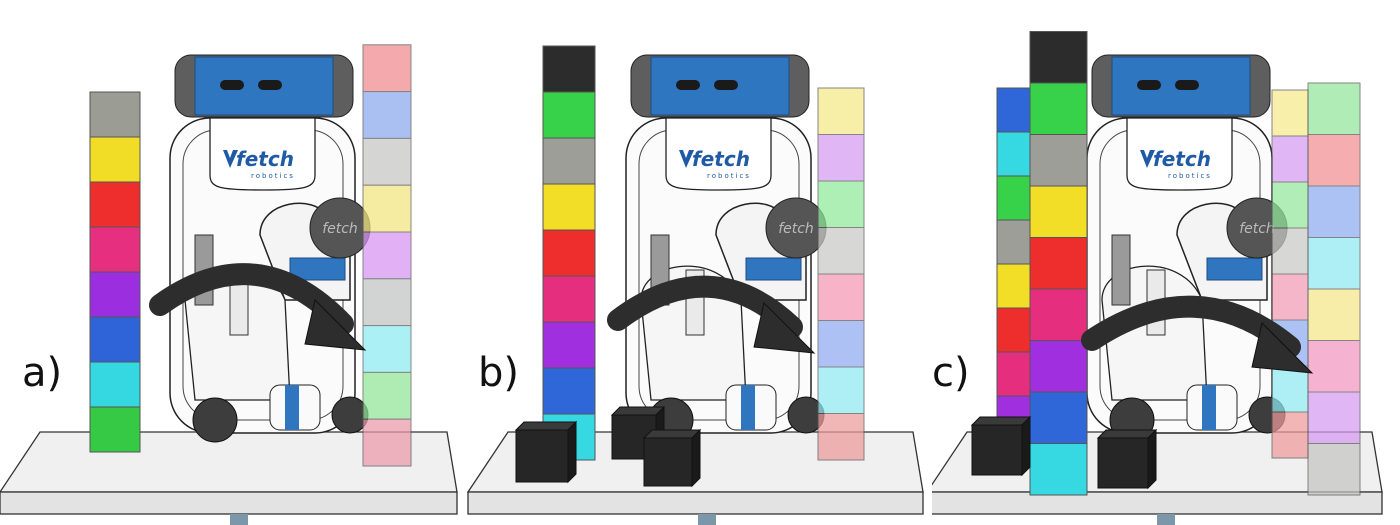 The image size is (1400, 525). I want to click on panel-label: c), so click(951, 373).